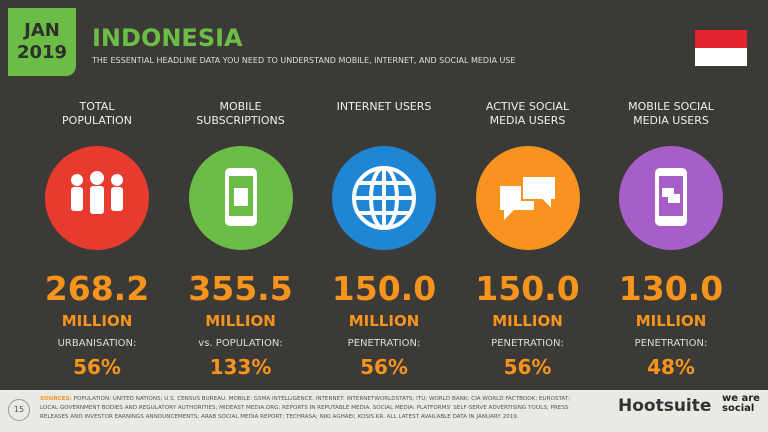  I want to click on page-number: 15, so click(19, 410).